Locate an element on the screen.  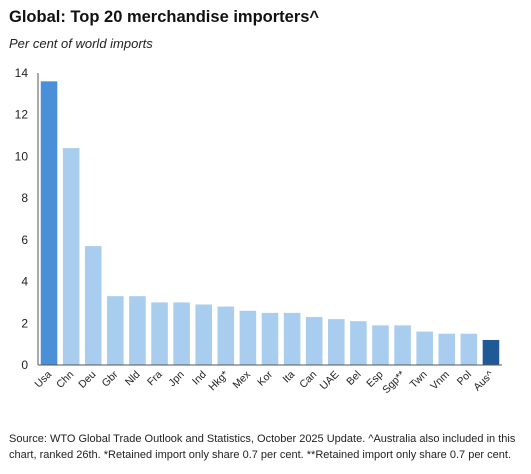
y-tick-label: 10 is located at coordinates (22, 156).